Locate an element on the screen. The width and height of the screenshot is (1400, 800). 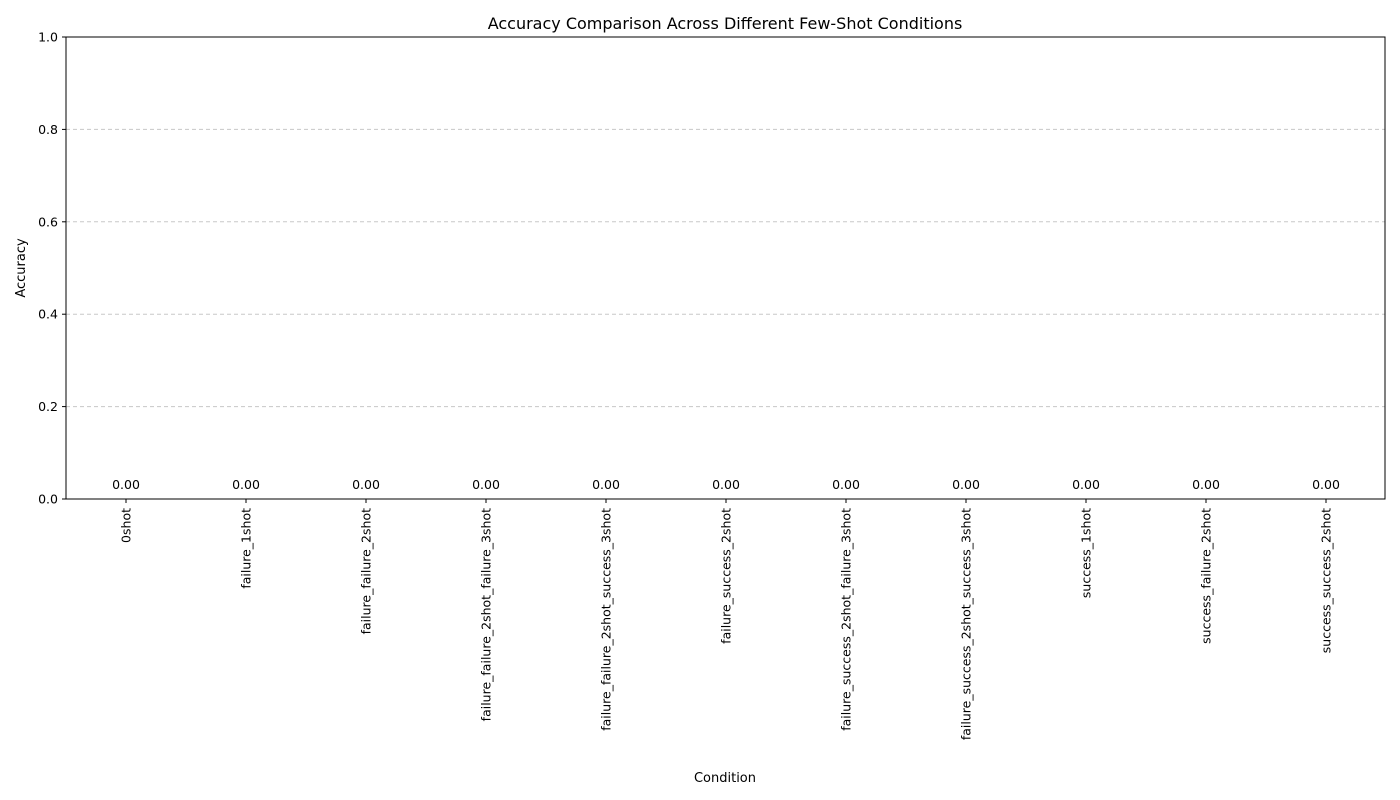
x-tick-label: failure_success_2shot is located at coordinates (726, 576).